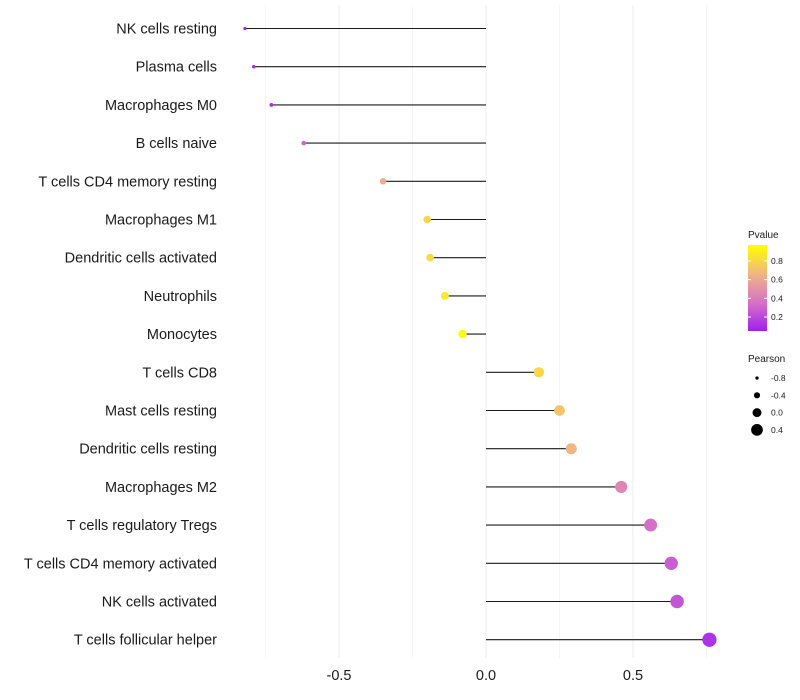 Image resolution: width=800 pixels, height=700 pixels. What do you see at coordinates (339, 676) in the screenshot?
I see `x-tick-label: -0.5` at bounding box center [339, 676].